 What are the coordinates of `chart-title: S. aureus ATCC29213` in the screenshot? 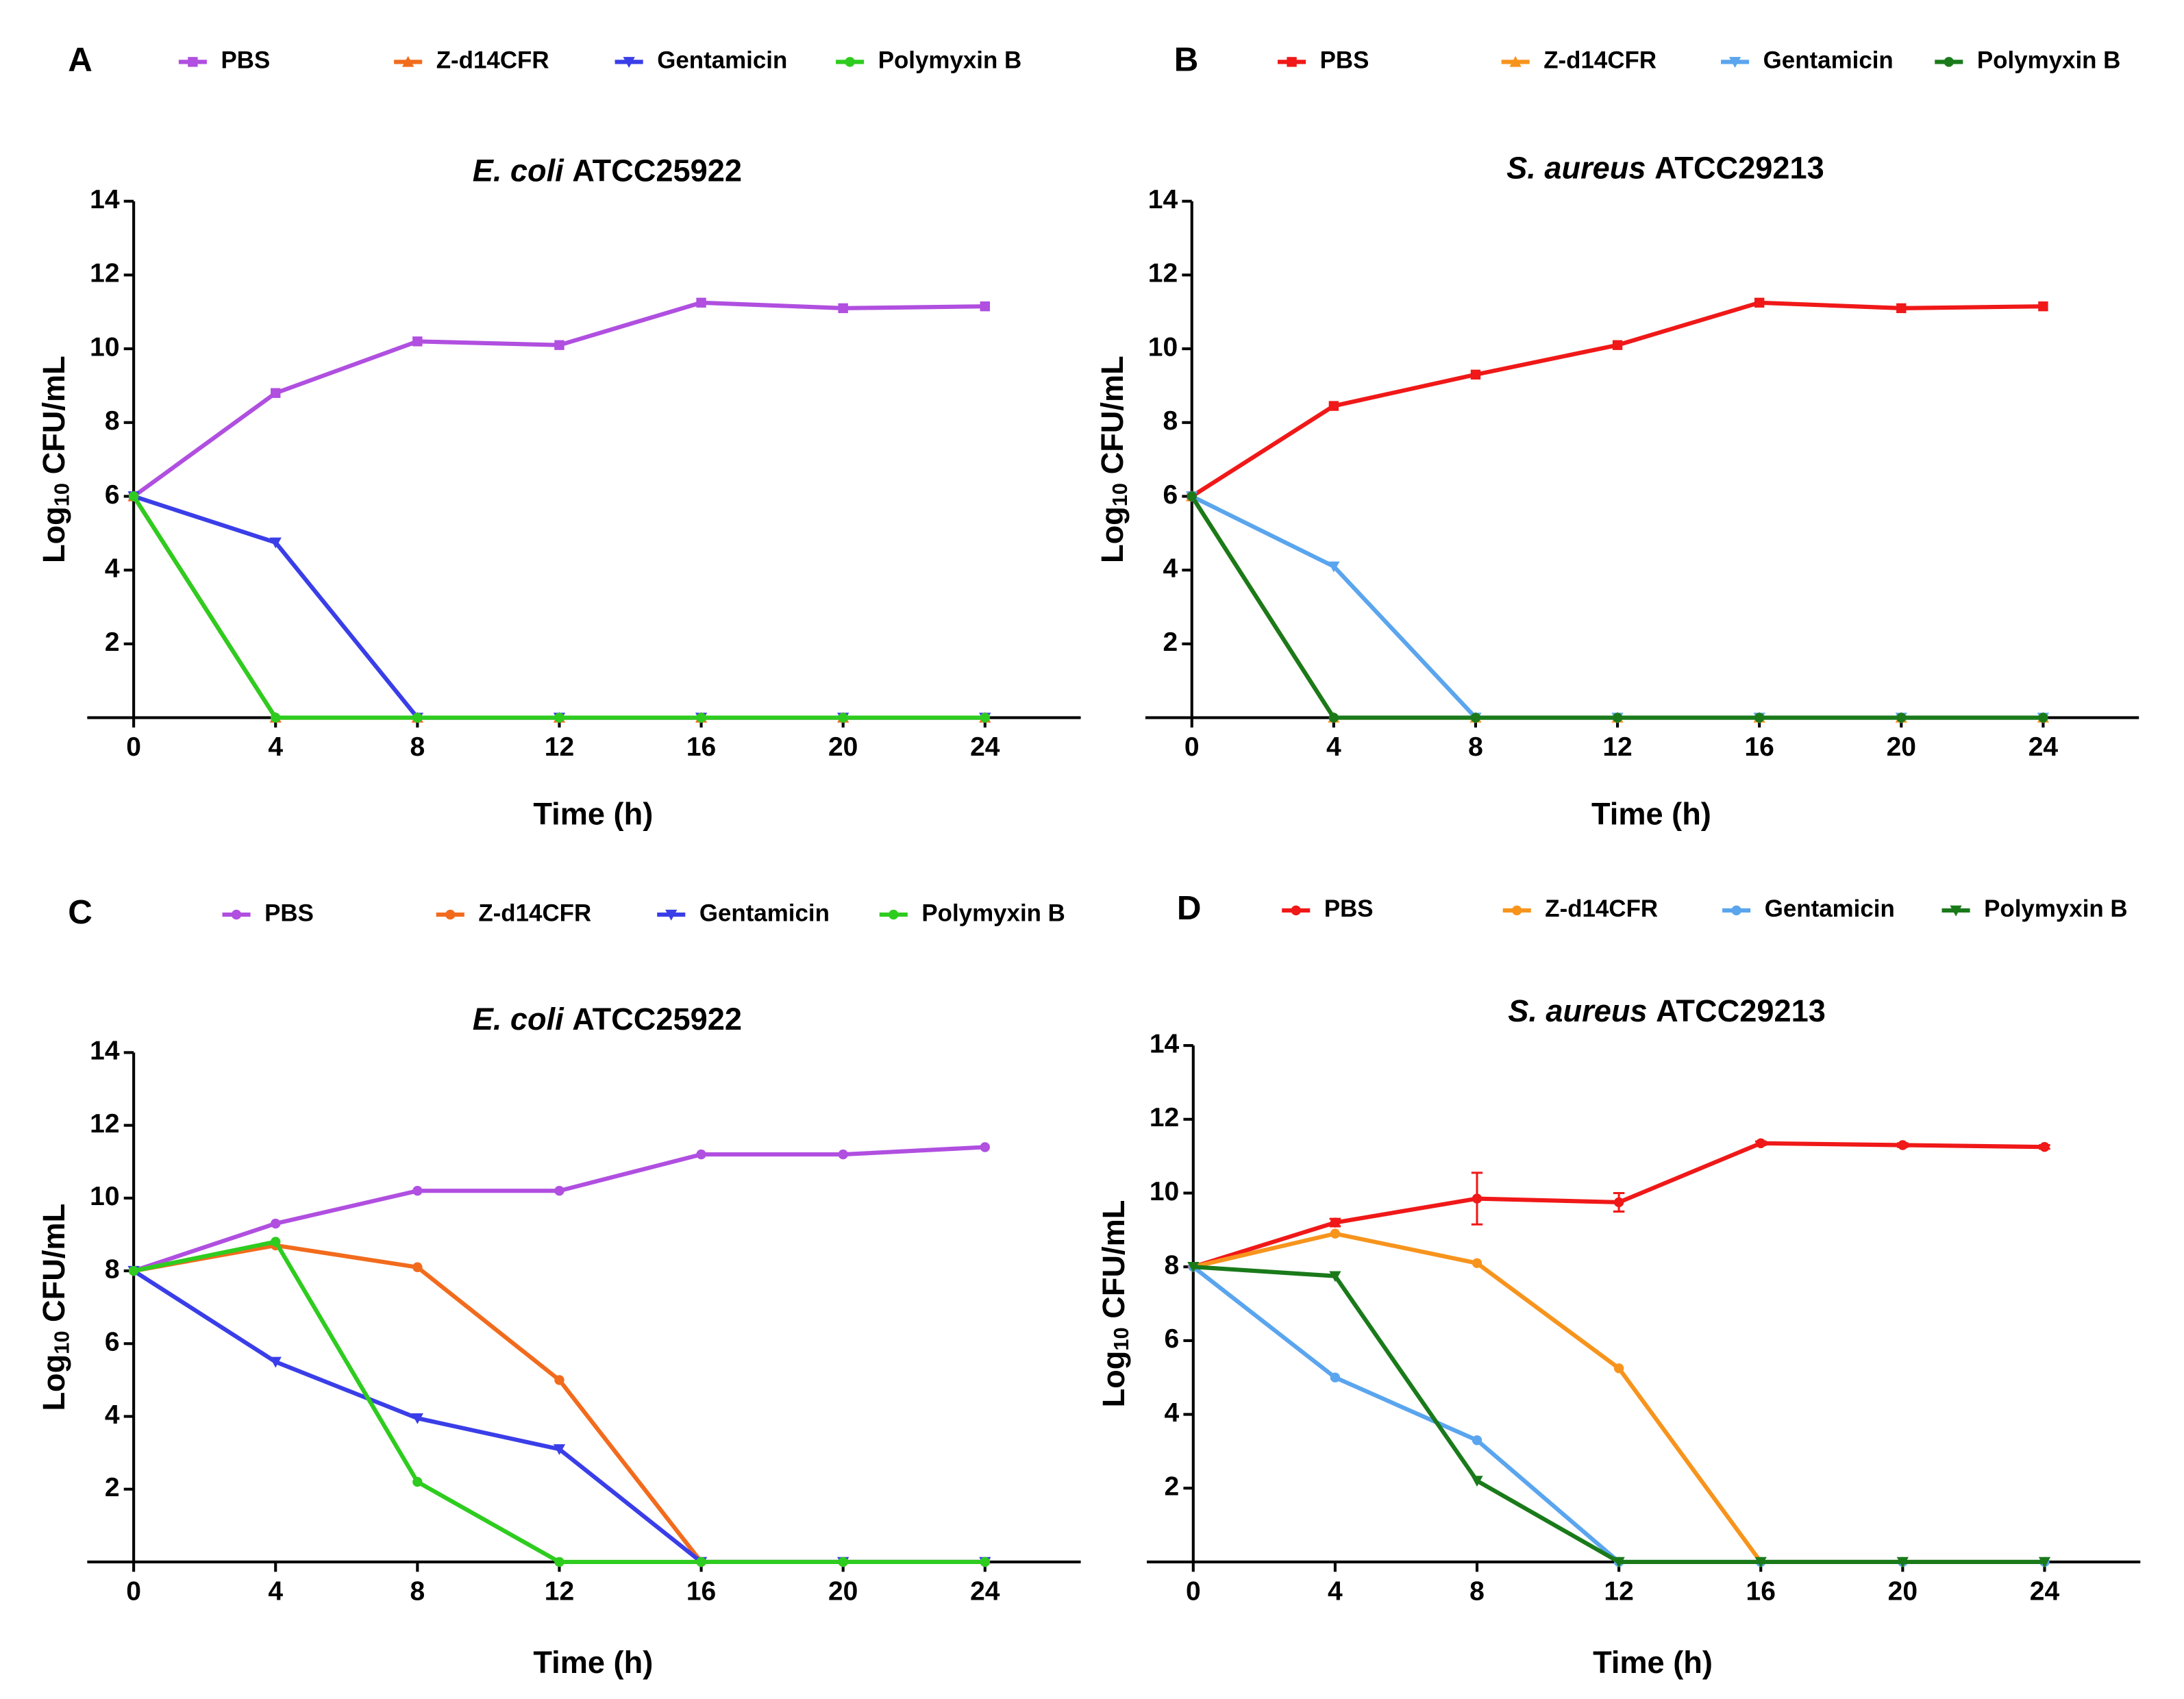 It's located at (1665, 167).